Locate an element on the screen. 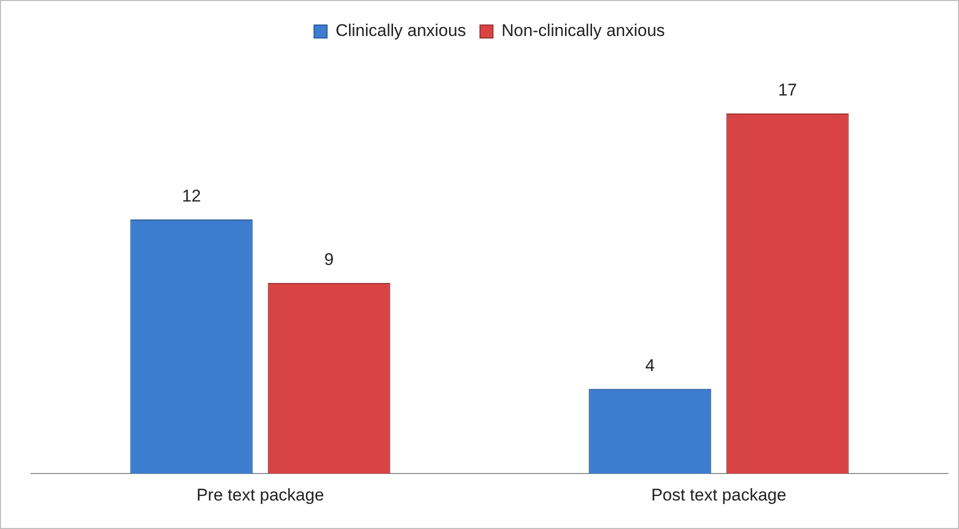  legend-label: Non-clinically anxious is located at coordinates (583, 30).